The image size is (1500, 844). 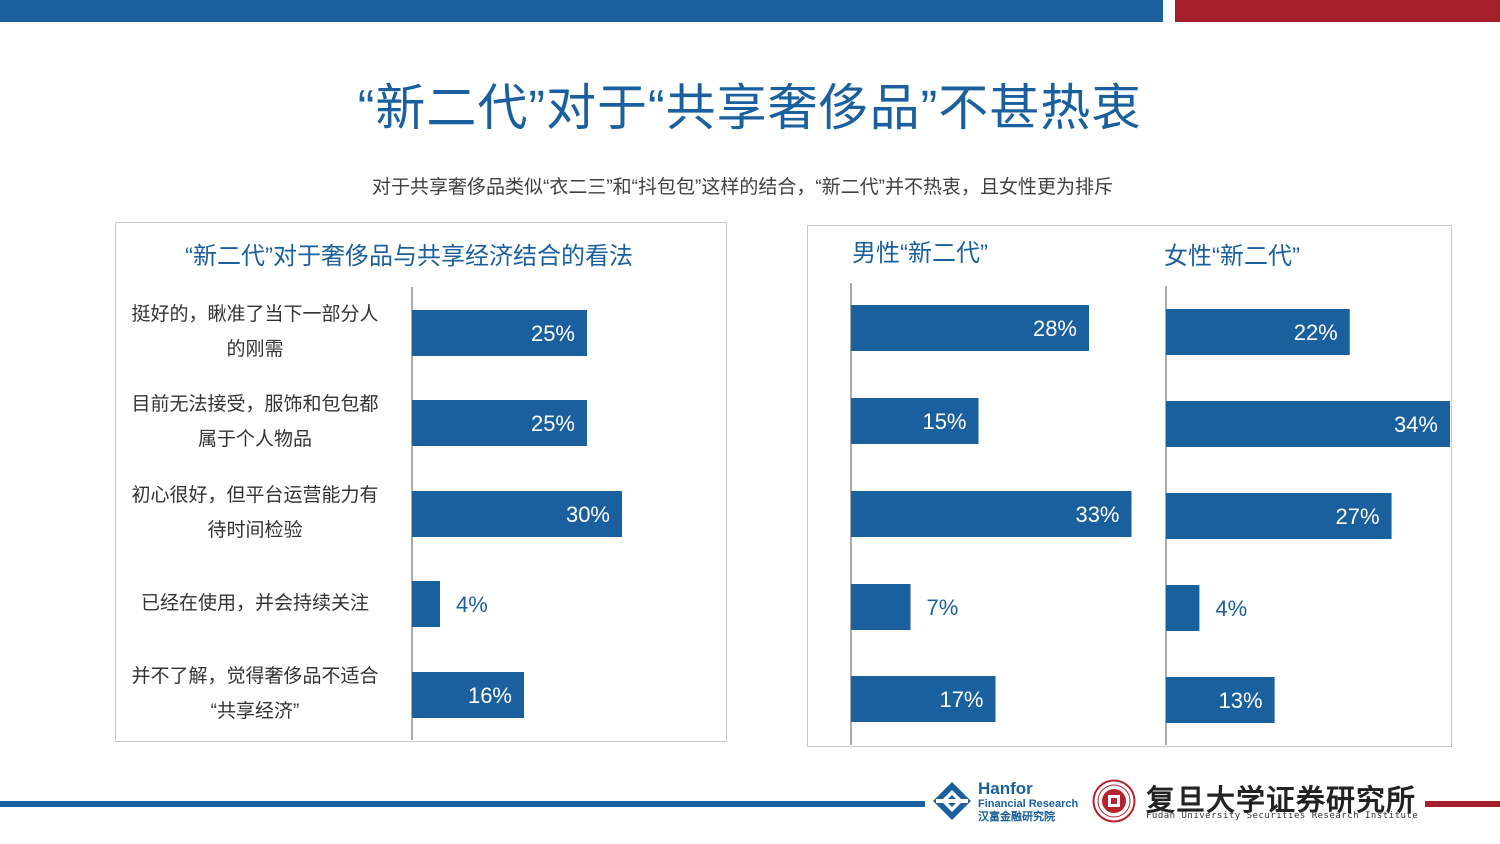 What do you see at coordinates (1316, 332) in the screenshot?
I see `female-data-label: 22%` at bounding box center [1316, 332].